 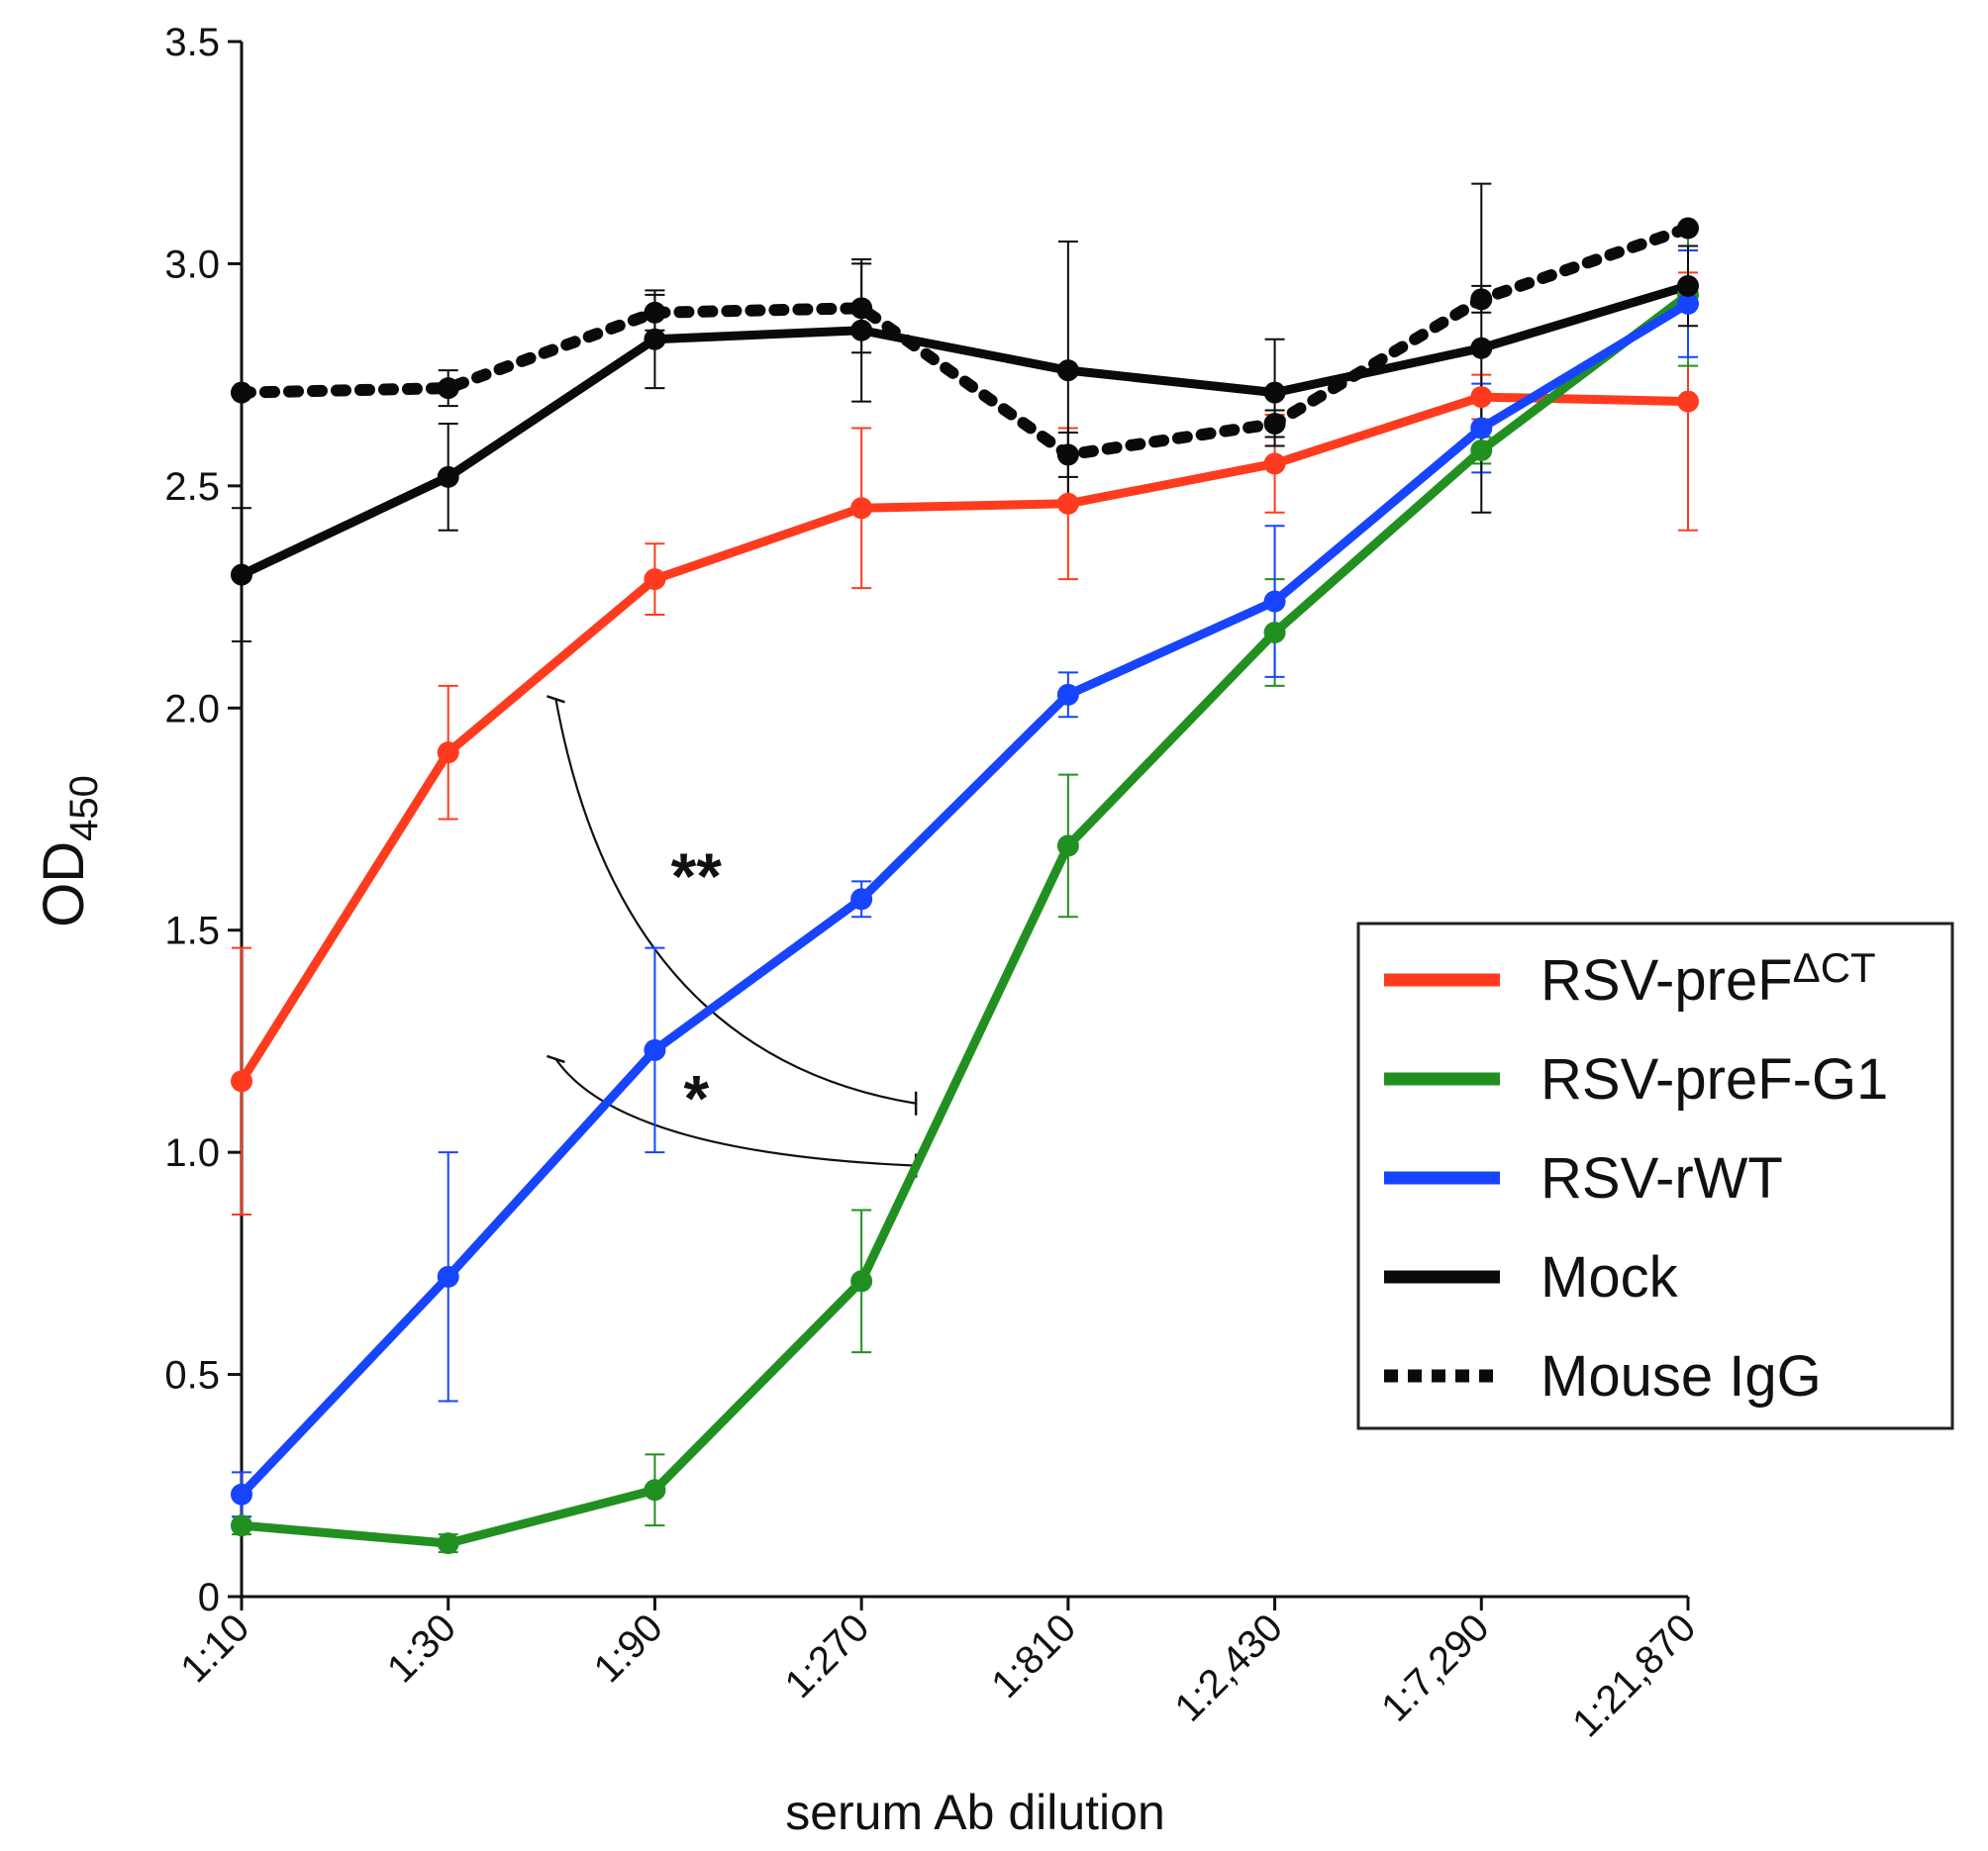 I want to click on x-tick-label: 1:30, so click(x=421, y=1648).